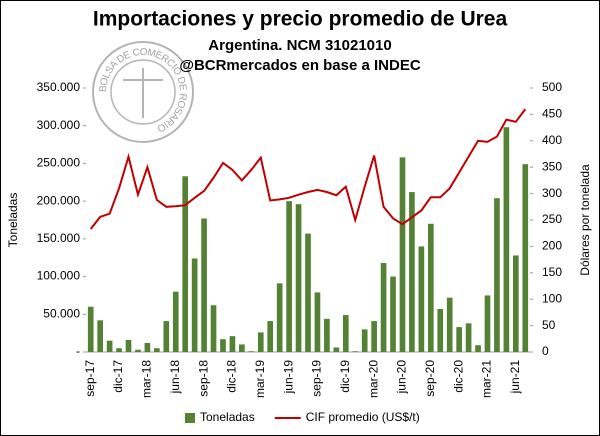 The image size is (600, 436). Describe the element at coordinates (78, 351) in the screenshot. I see `y-tick-label: -` at that location.